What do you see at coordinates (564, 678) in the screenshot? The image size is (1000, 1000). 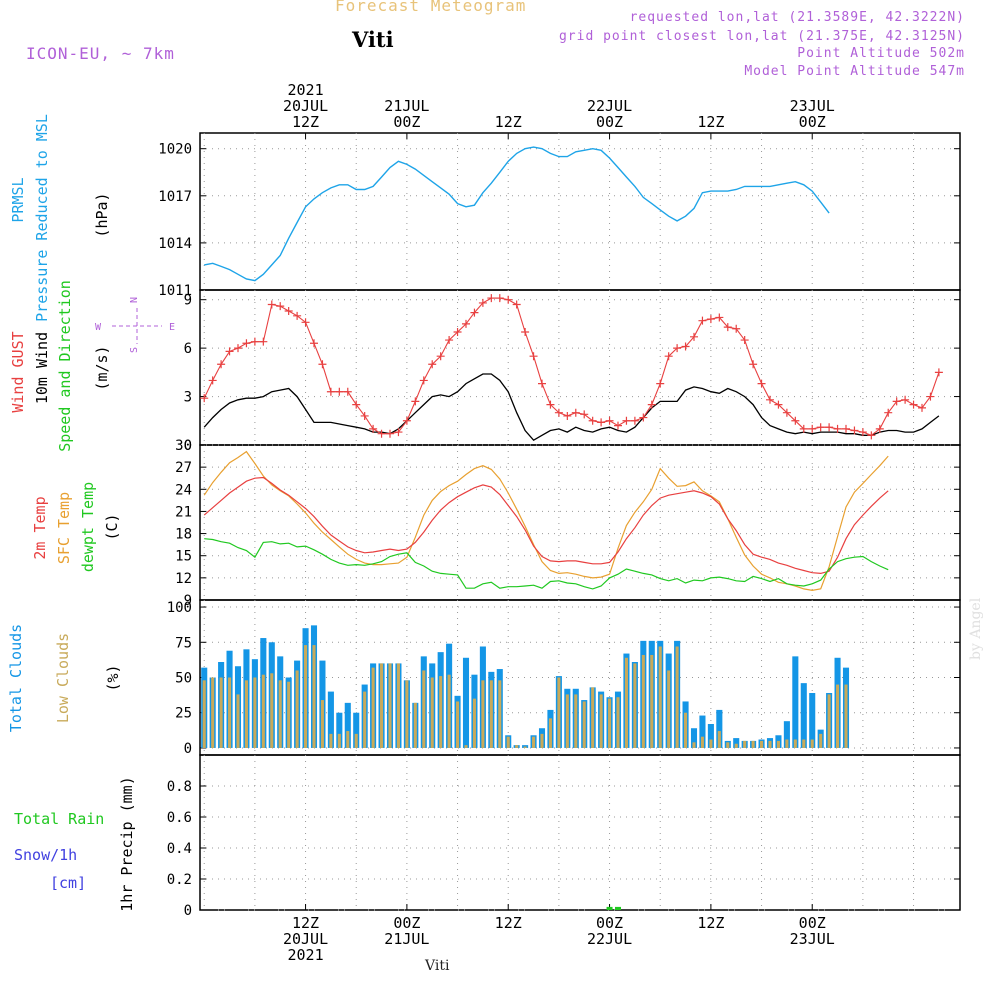 I see `clouds-panel: 0 25 50 75 100` at bounding box center [564, 678].